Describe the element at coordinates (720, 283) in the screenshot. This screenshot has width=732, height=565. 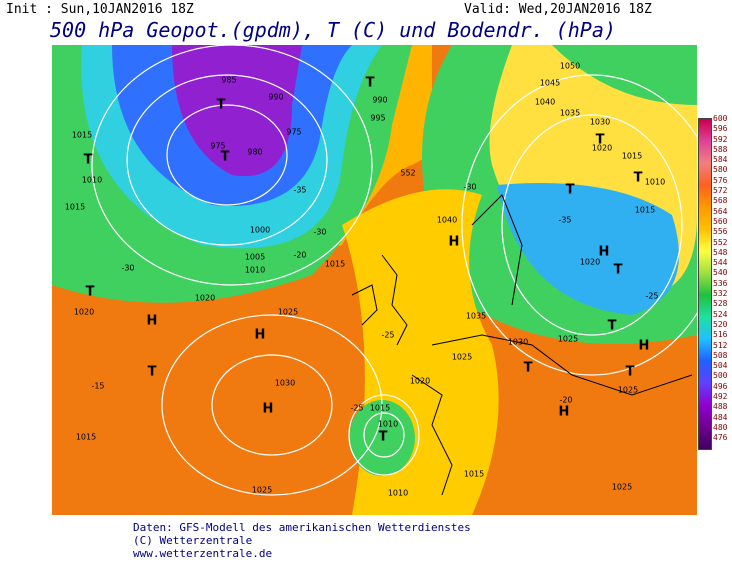
I see `colorbar-label: 536` at that location.